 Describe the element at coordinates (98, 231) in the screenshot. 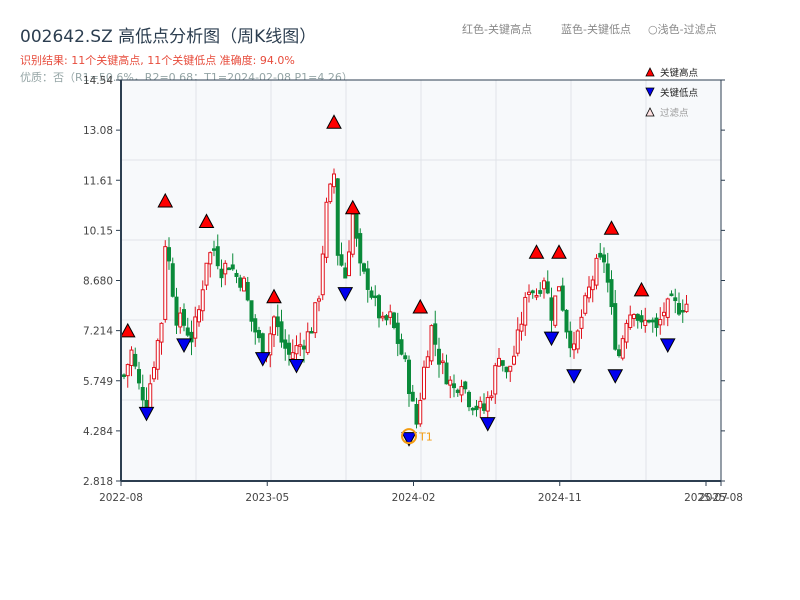

I see `y-tick-label: 10.15` at that location.